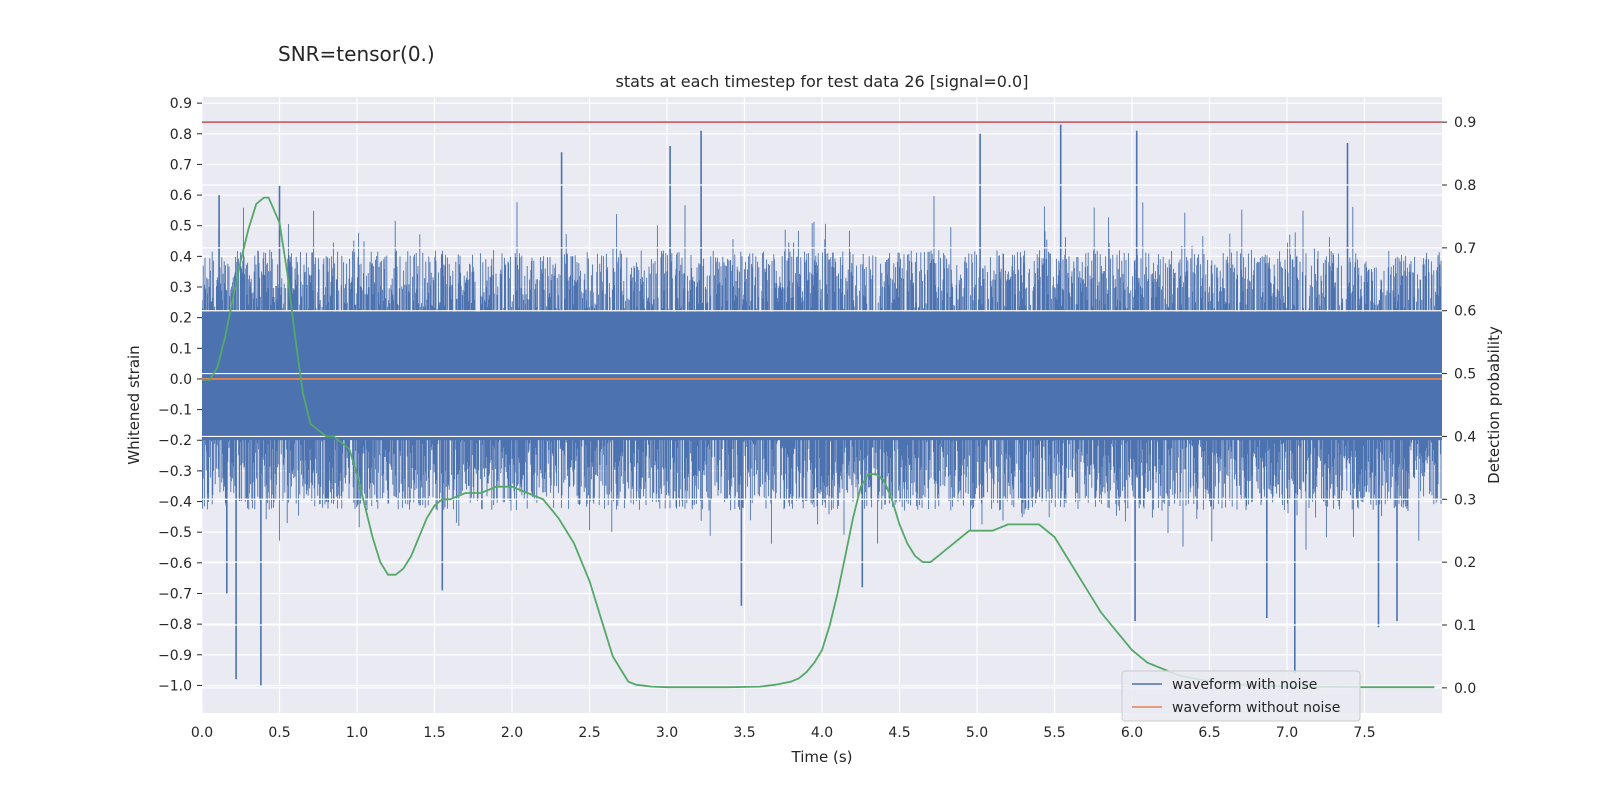 The image size is (1600, 804). I want to click on y-tick-label: −0.7, so click(175, 594).